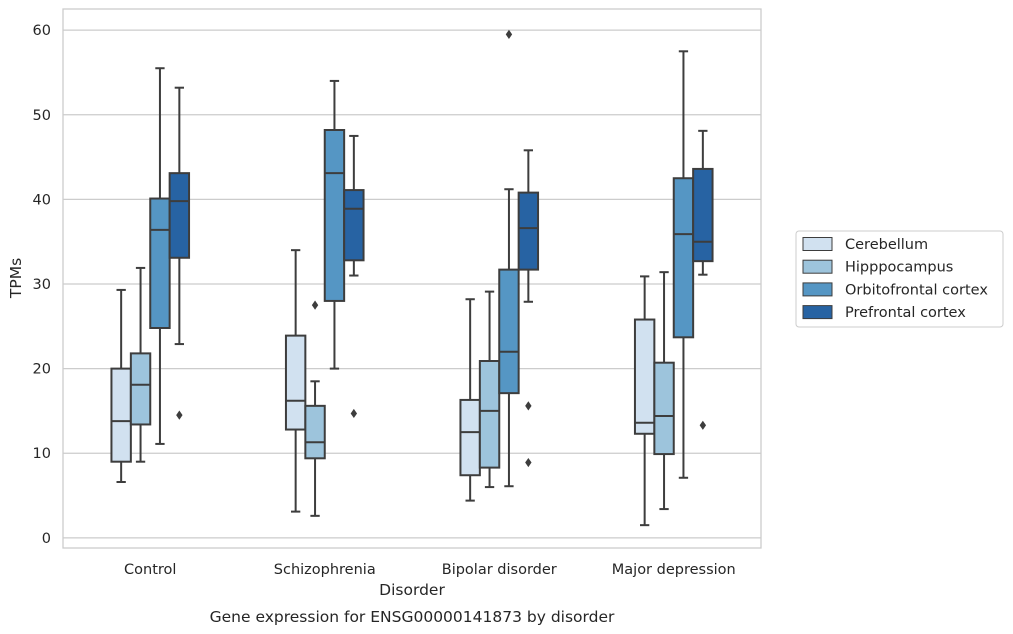  What do you see at coordinates (42, 31) in the screenshot?
I see `y-tick-label: 60` at bounding box center [42, 31].